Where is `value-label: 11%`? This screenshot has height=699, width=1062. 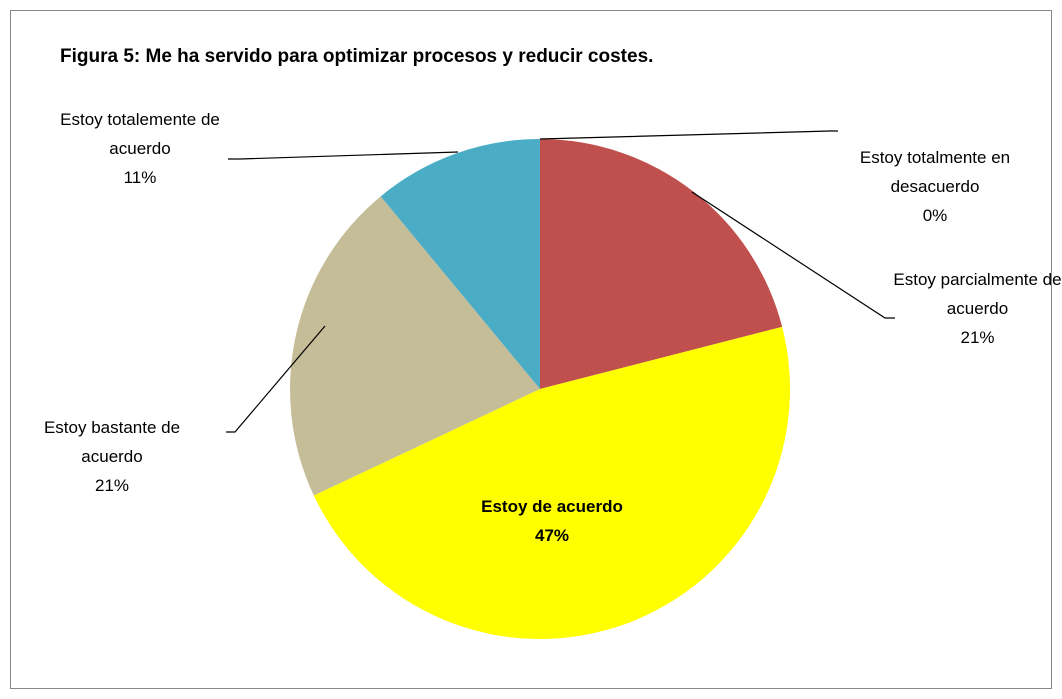
value-label: 11% is located at coordinates (140, 177).